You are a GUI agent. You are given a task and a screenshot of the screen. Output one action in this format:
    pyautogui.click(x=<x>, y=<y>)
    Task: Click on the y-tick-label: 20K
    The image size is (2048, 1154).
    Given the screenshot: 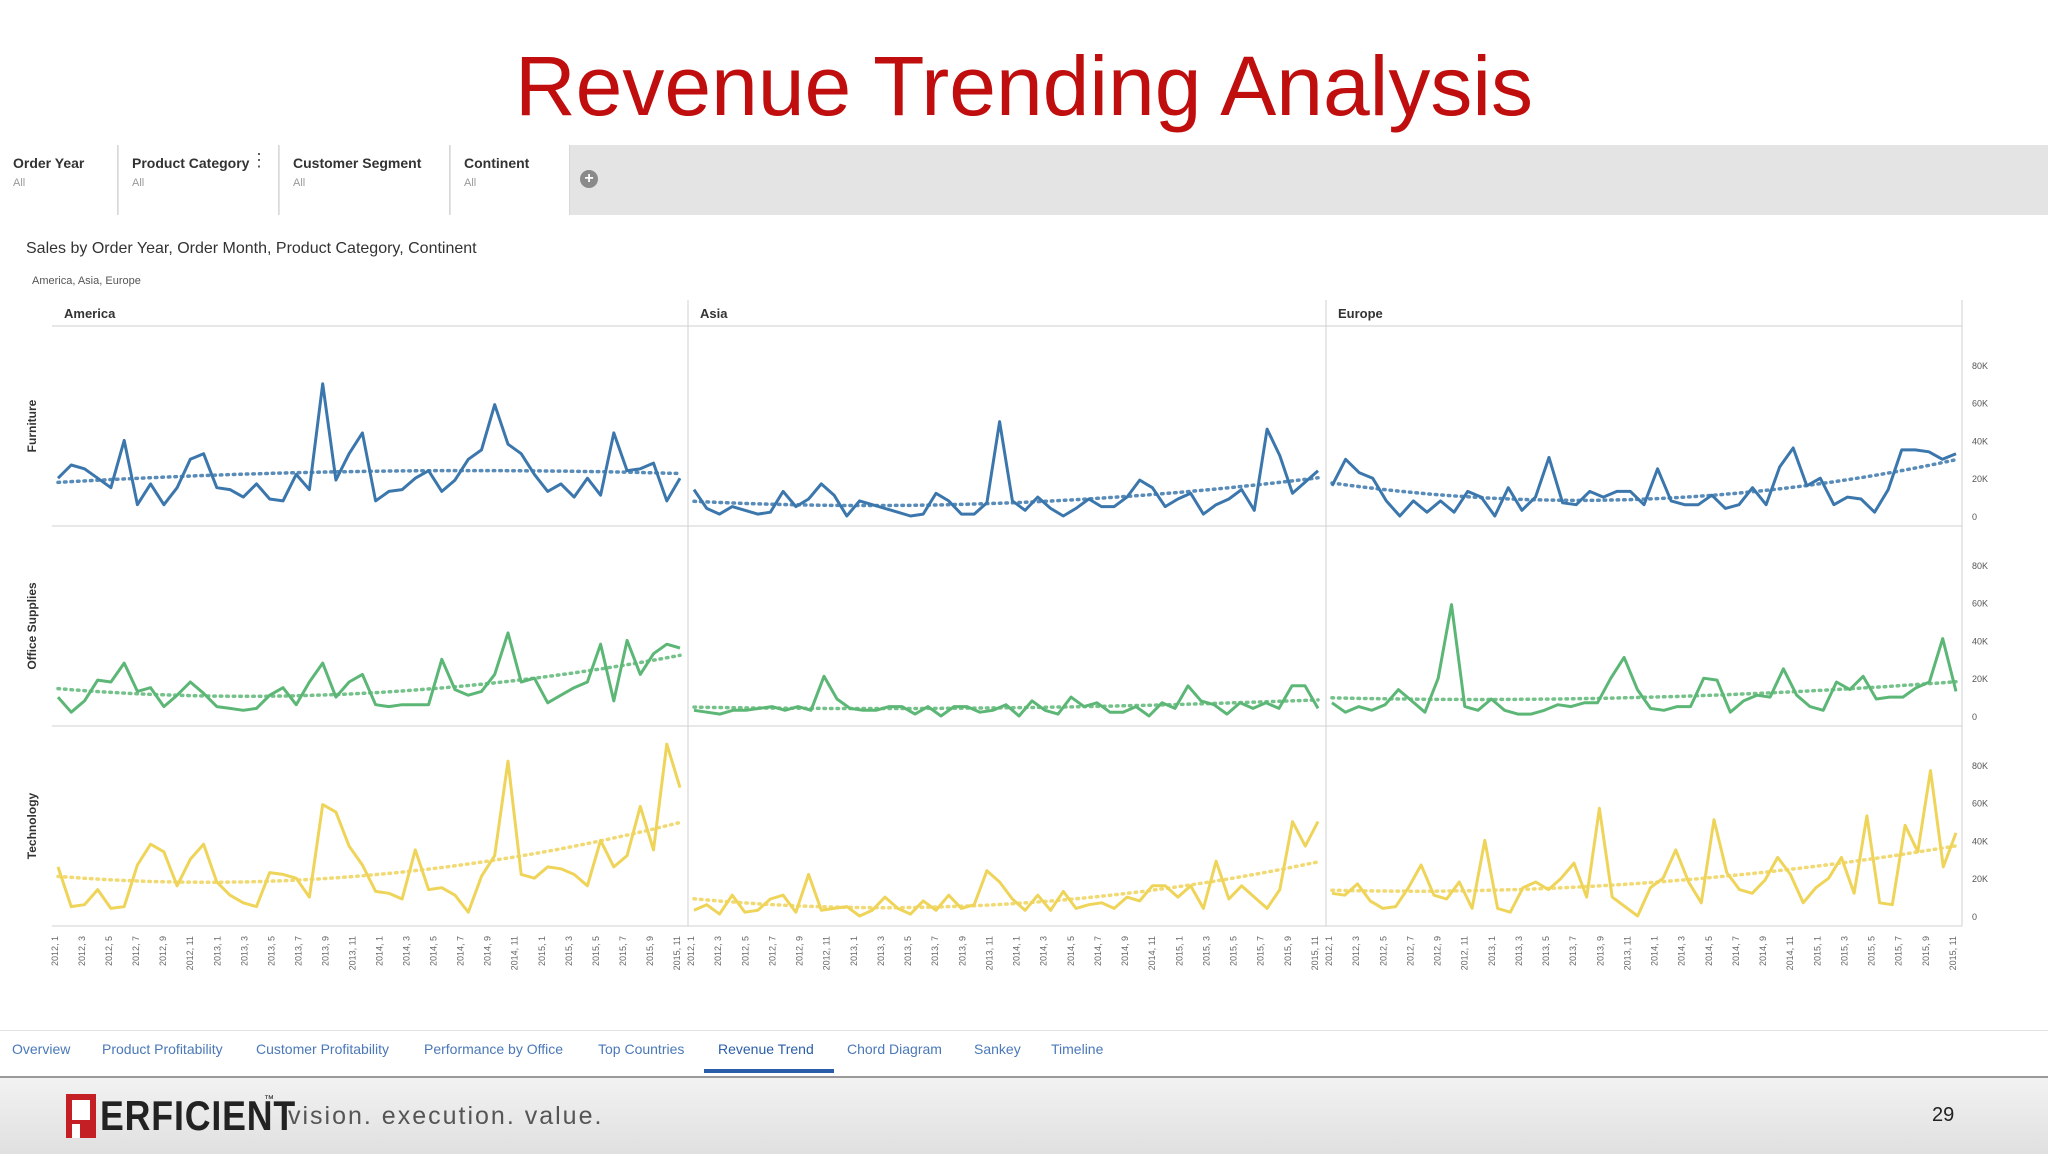 What is the action you would take?
    pyautogui.click(x=1980, y=679)
    